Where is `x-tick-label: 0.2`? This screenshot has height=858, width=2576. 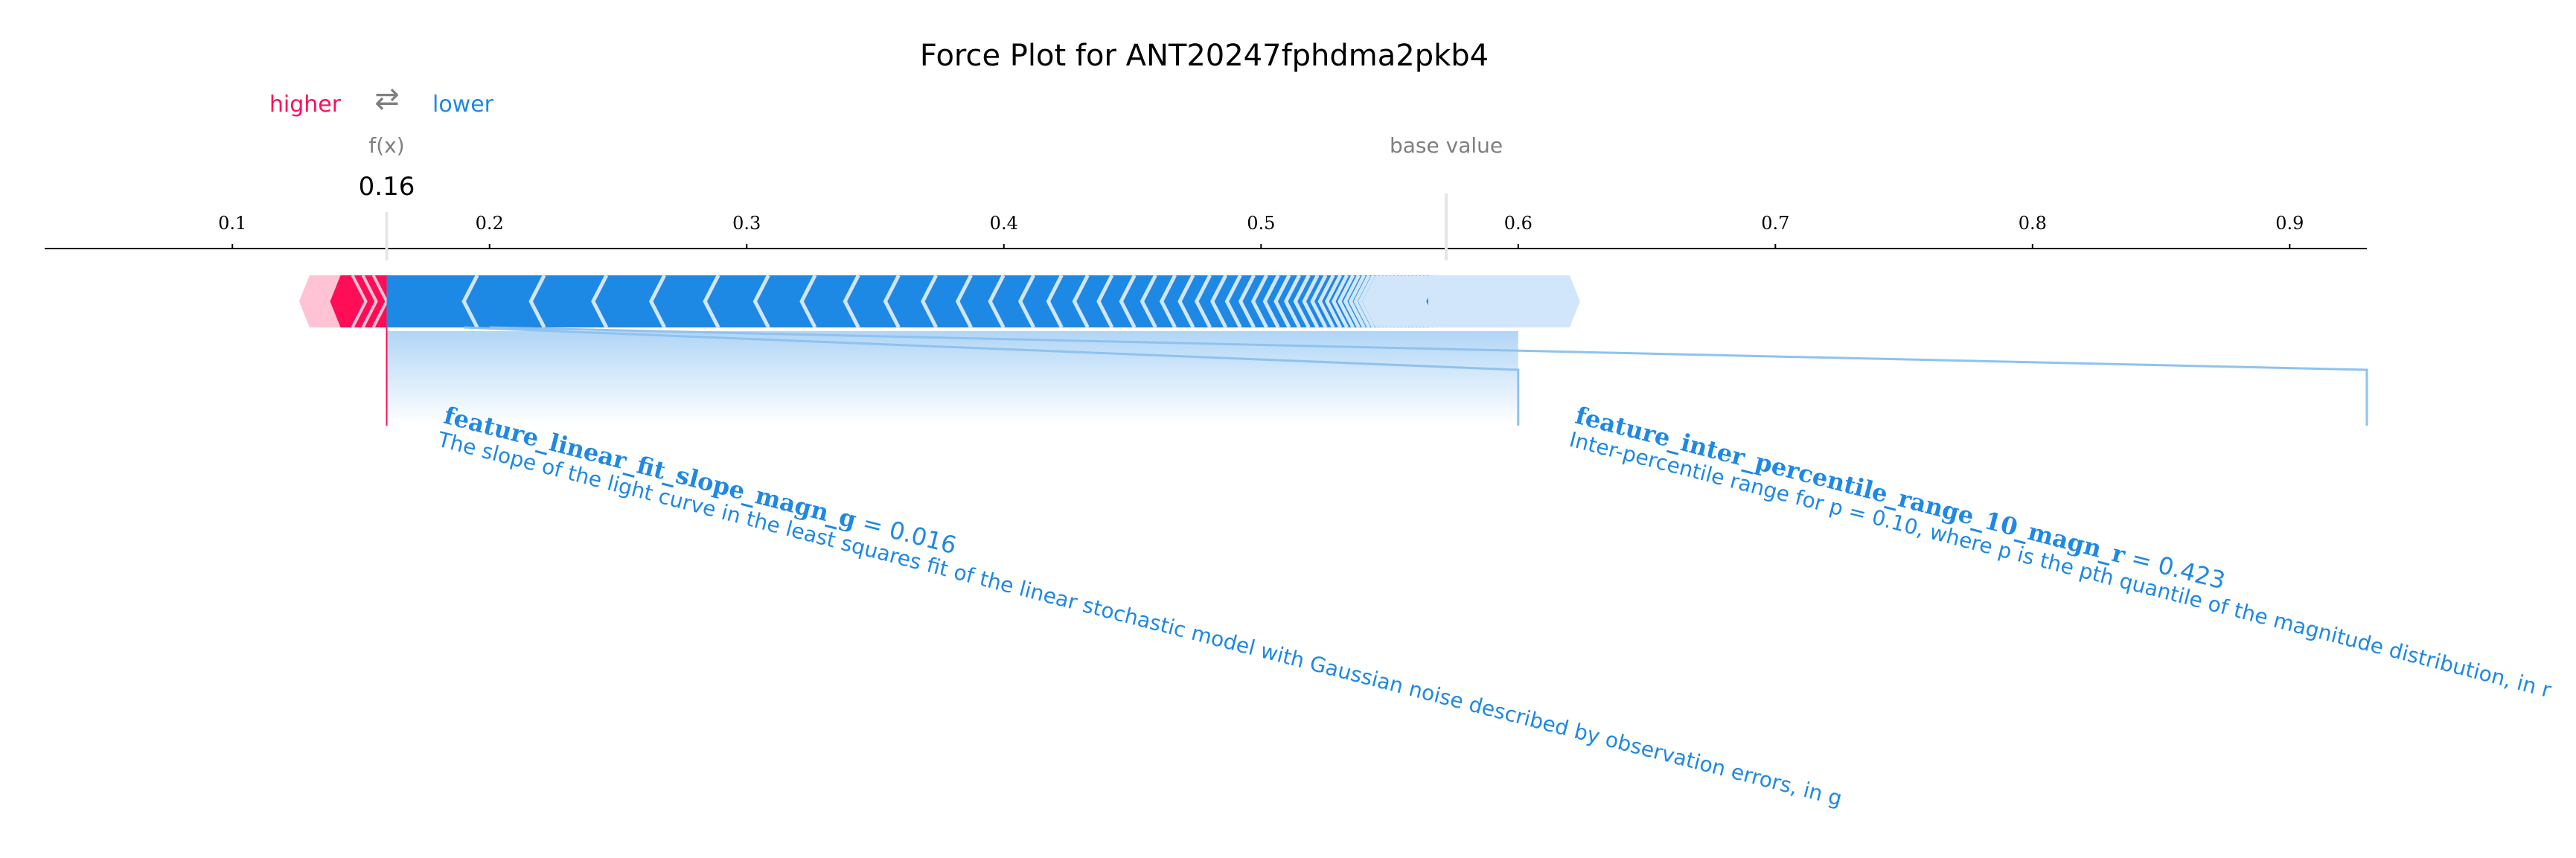 x-tick-label: 0.2 is located at coordinates (490, 223).